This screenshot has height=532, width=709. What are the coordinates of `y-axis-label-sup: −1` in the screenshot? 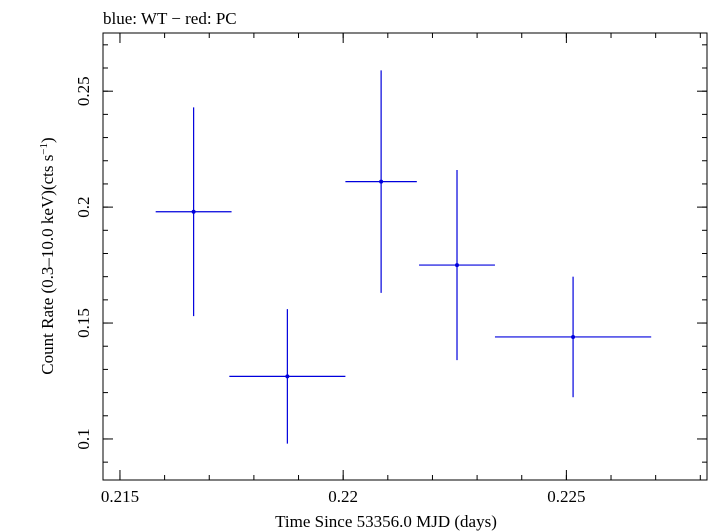 It's located at (44, 149).